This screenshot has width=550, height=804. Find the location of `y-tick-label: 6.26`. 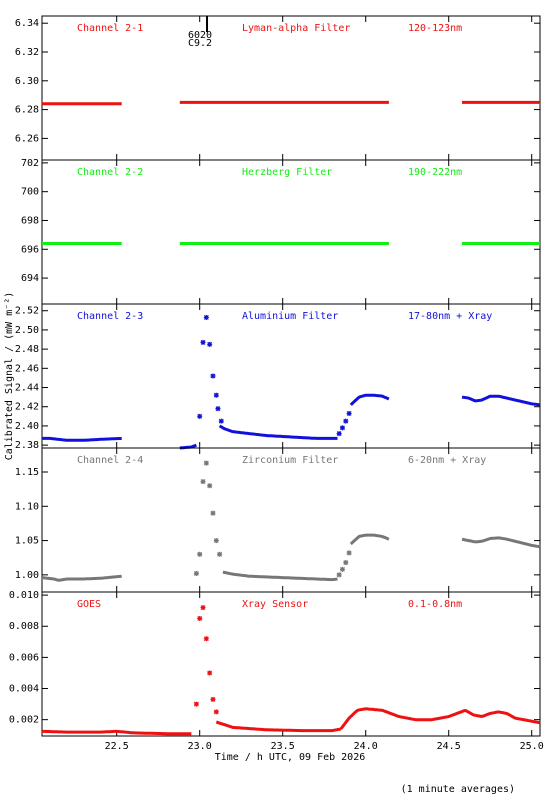

y-tick-label: 6.26 is located at coordinates (27, 138).